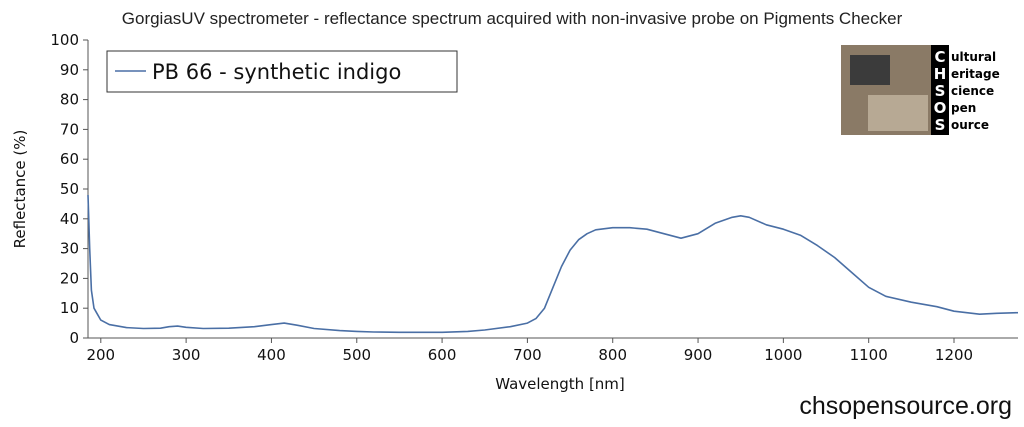 Image resolution: width=1024 pixels, height=427 pixels. Describe the element at coordinates (940, 108) in the screenshot. I see `logo-letter-4: O` at that location.